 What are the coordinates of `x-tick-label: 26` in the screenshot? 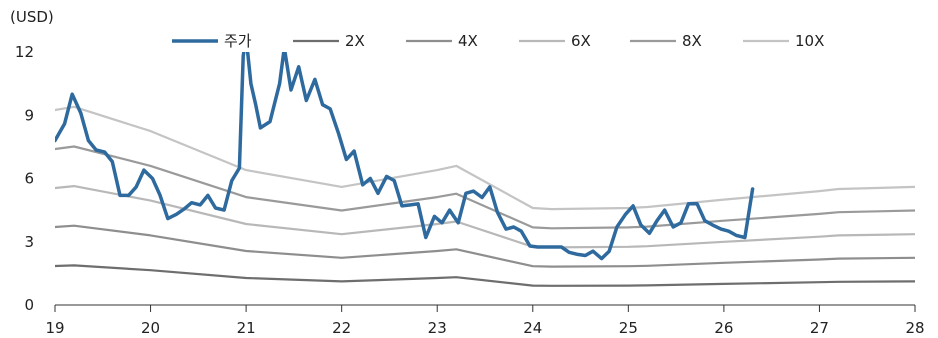 It's located at (723, 328).